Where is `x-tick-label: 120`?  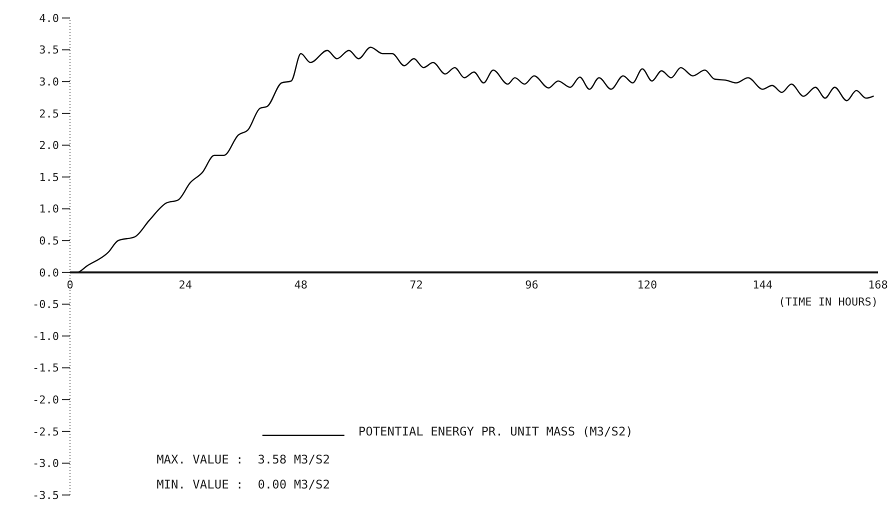
x-tick-label: 120 is located at coordinates (647, 285).